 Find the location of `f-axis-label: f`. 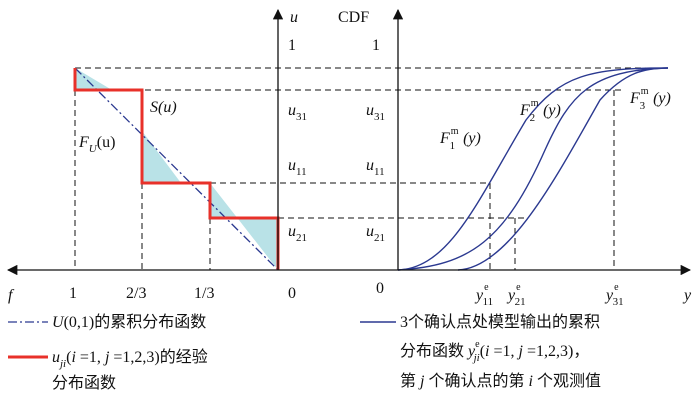

f-axis-label: f is located at coordinates (11, 295).